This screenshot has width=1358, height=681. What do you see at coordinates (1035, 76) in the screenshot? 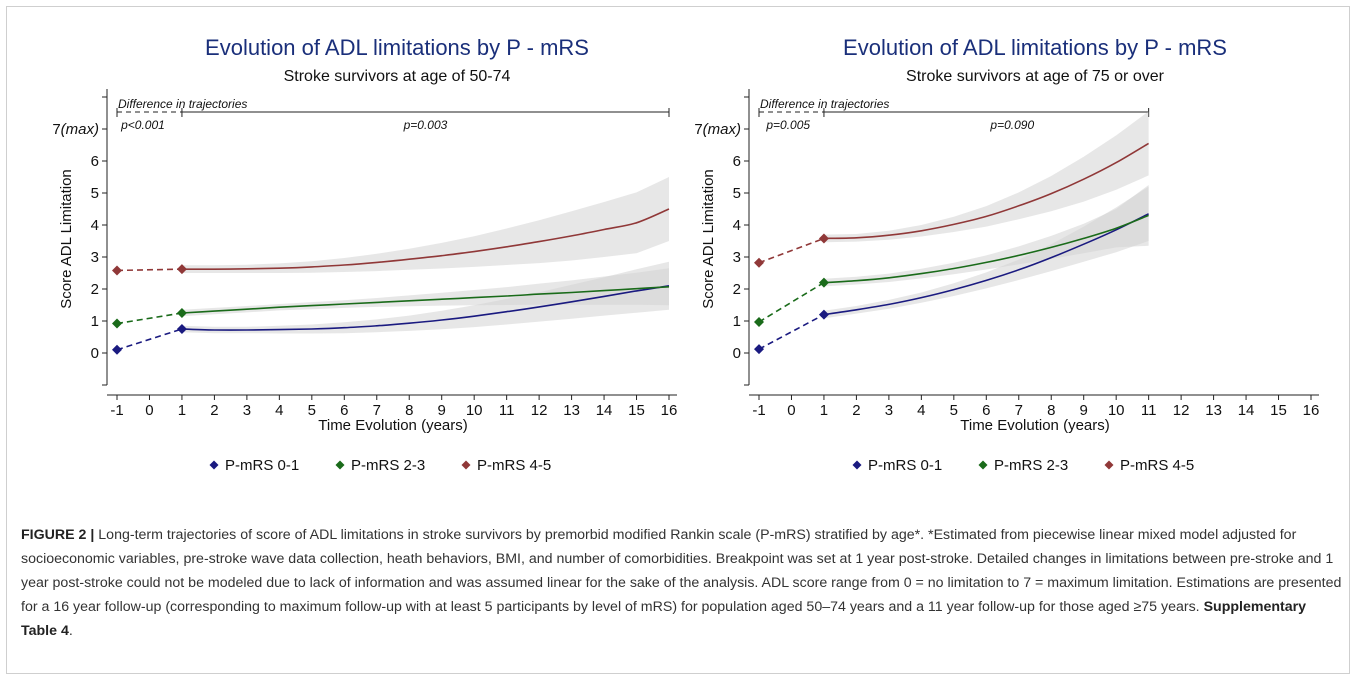
I see `chart-subtitle: Stroke survivors at age of 75 or over` at bounding box center [1035, 76].